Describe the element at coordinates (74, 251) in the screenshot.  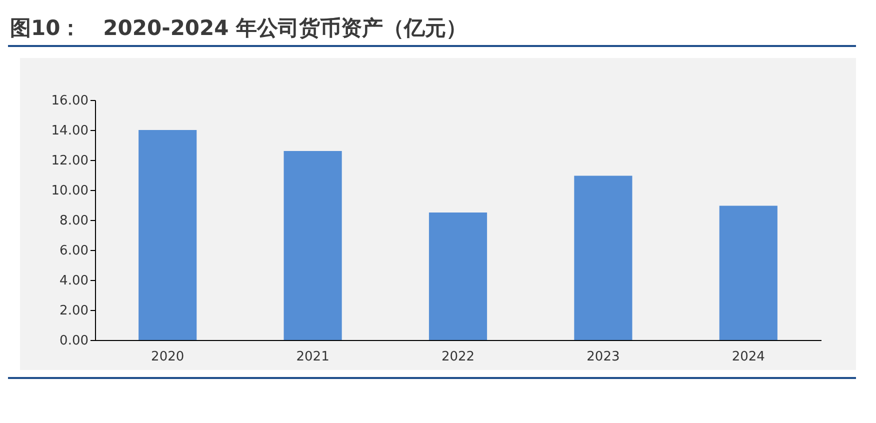
I see `y-tick-label: 6.00` at that location.